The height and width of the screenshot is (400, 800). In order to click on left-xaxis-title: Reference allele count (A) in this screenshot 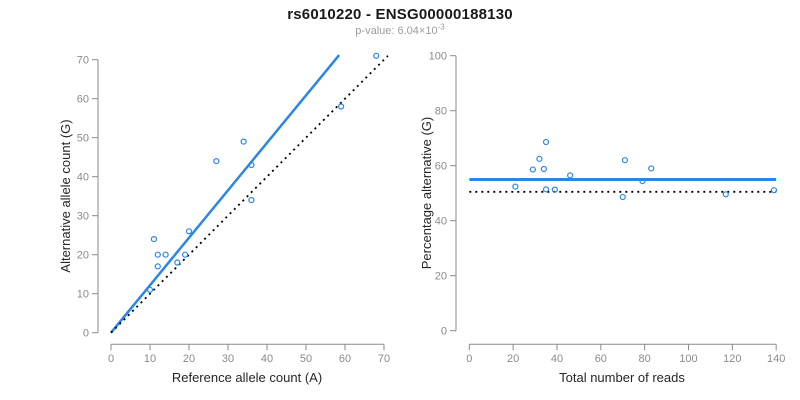, I will do `click(247, 377)`.